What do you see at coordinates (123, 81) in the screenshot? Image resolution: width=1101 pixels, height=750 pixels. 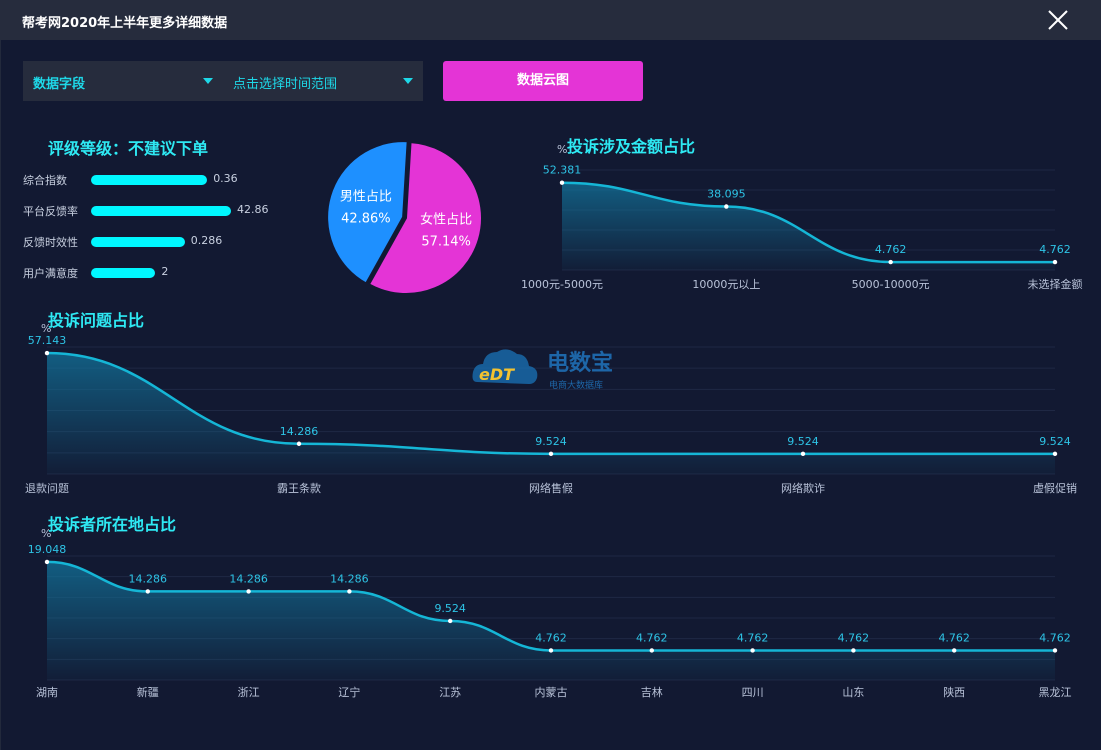 I see `field-dropdown: 数据字段` at bounding box center [123, 81].